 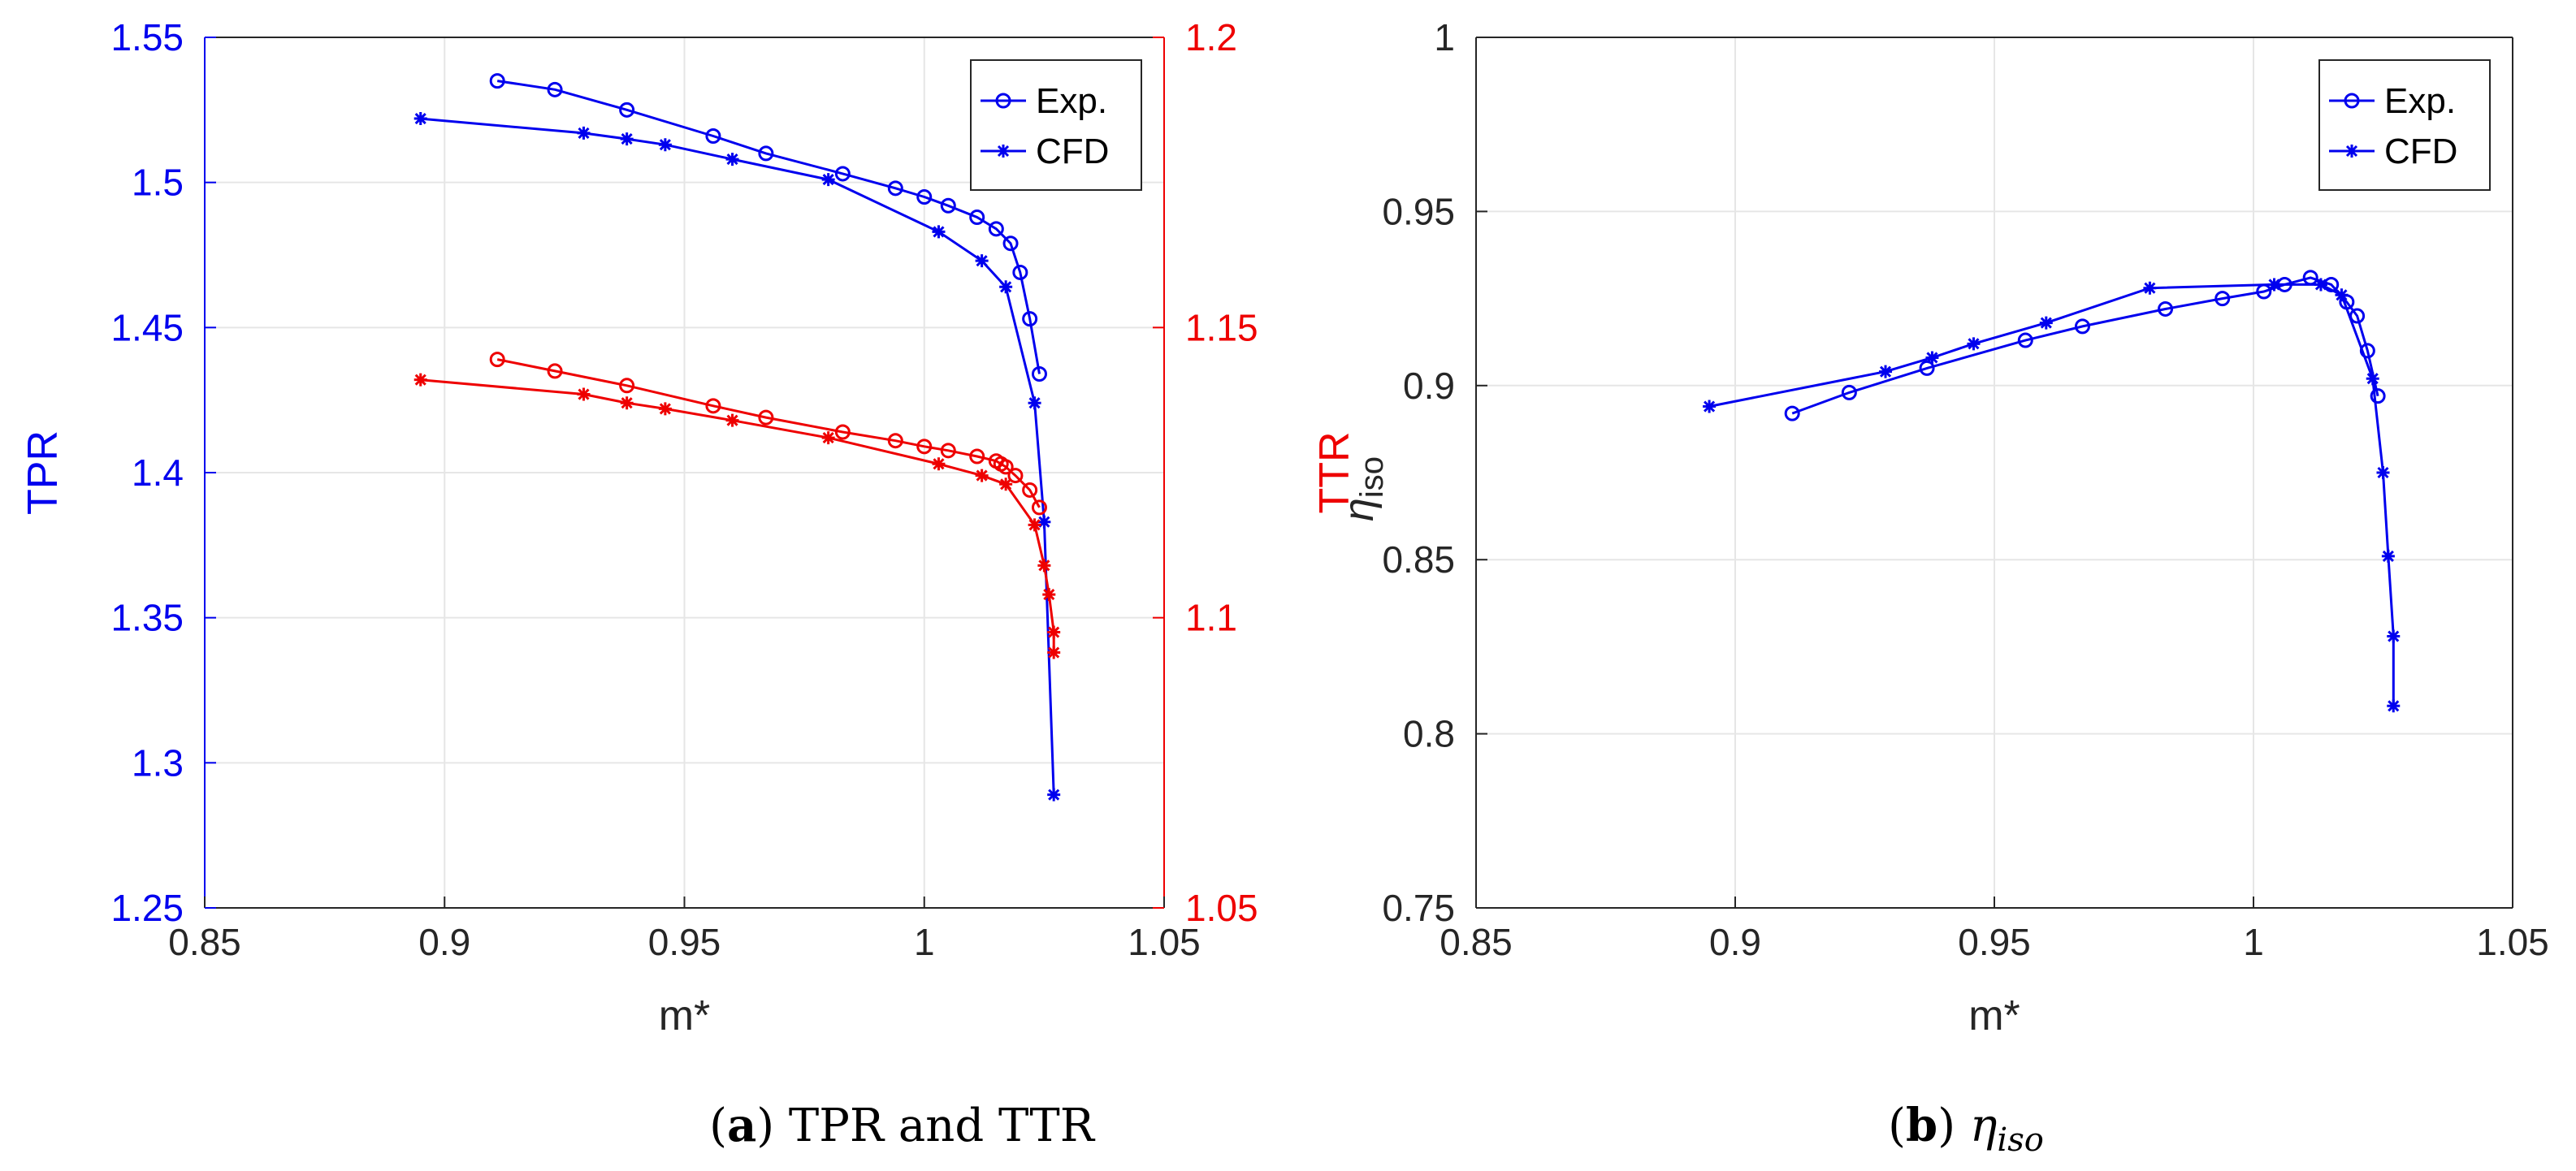 I want to click on y-tick-label-right: 1.1, so click(x=1211, y=618).